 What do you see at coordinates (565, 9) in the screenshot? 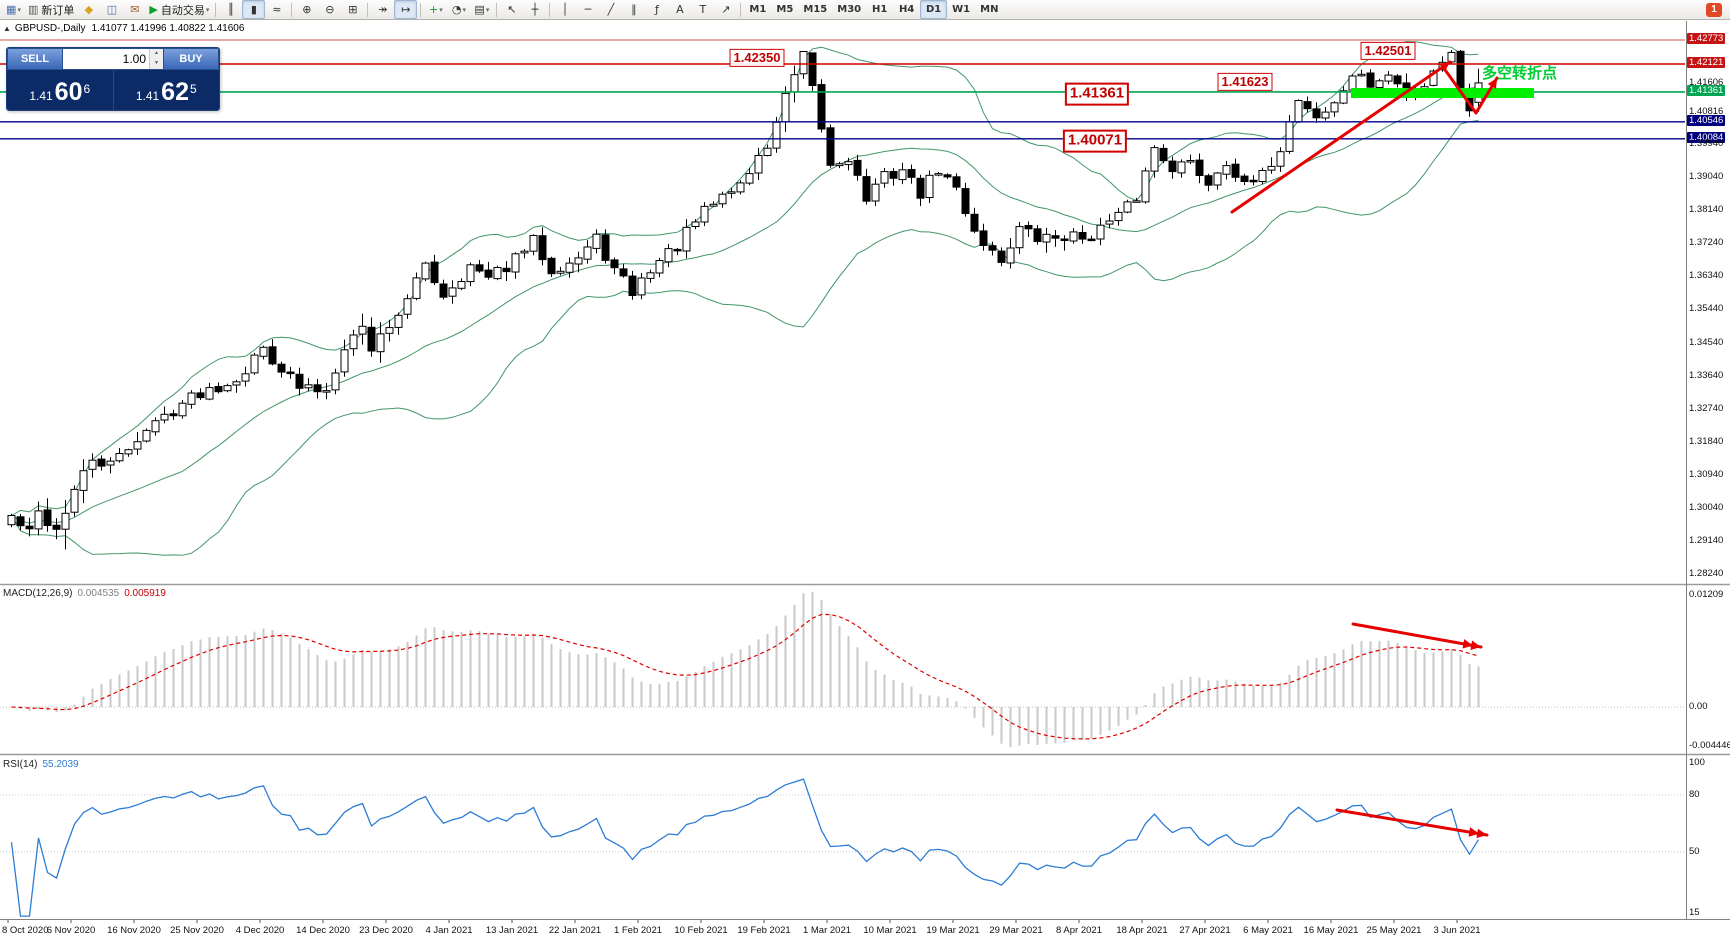
I see `vertical-line-icon: │` at bounding box center [565, 9].